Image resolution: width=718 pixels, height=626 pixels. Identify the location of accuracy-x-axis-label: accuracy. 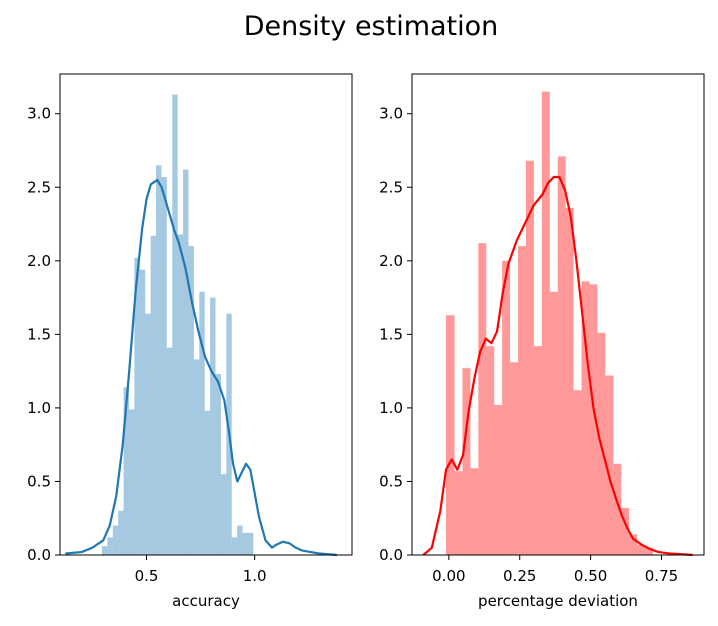
(206, 601).